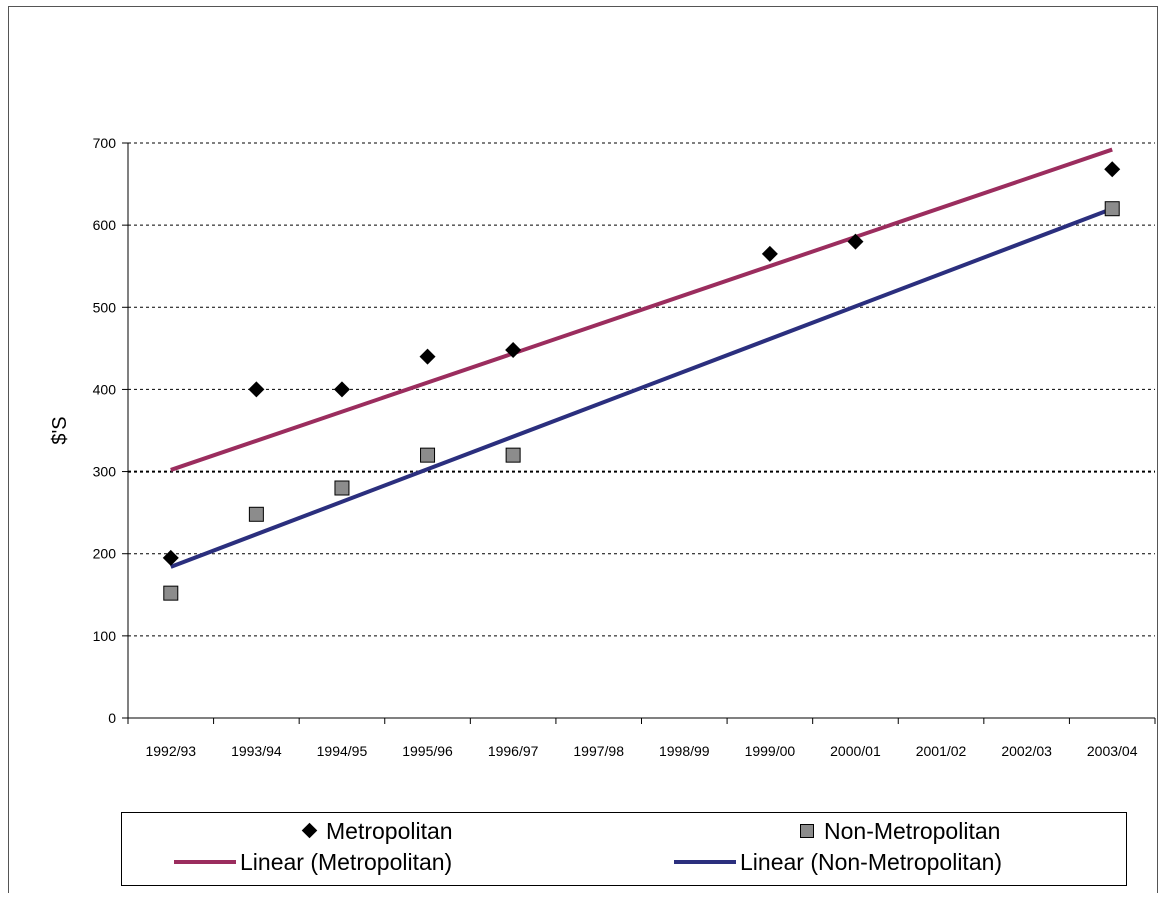 Image resolution: width=1163 pixels, height=899 pixels. Describe the element at coordinates (297, 831) in the screenshot. I see `diamond-marker-icon` at that location.